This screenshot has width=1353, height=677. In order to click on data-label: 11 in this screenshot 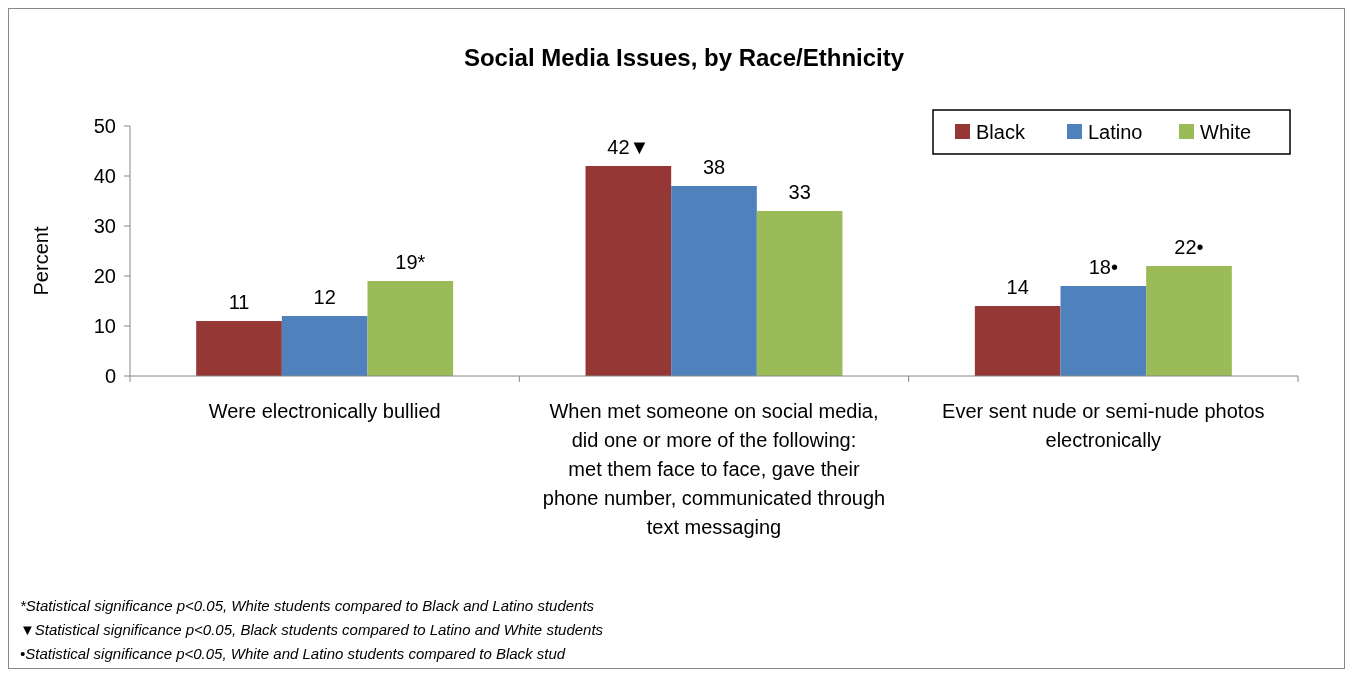, I will do `click(239, 302)`.